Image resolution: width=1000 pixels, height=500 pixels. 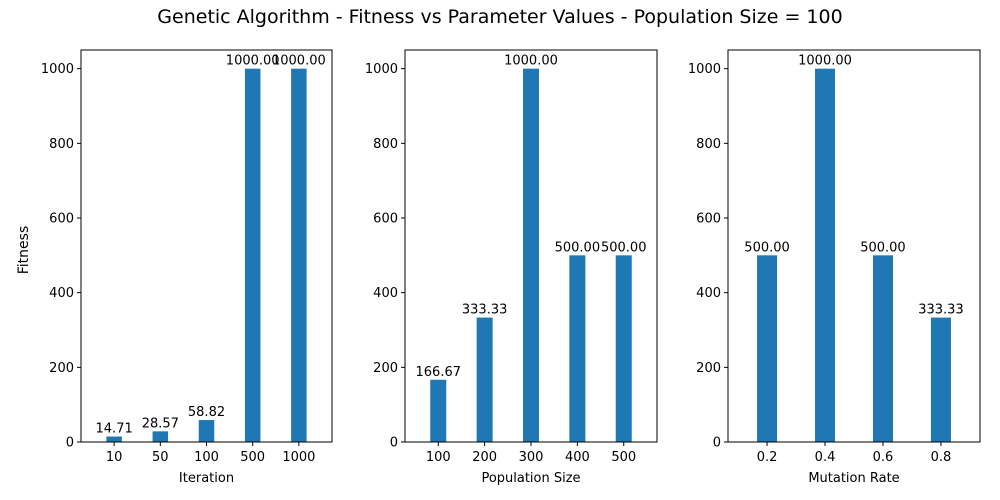 What do you see at coordinates (767, 348) in the screenshot?
I see `bar-0.2` at bounding box center [767, 348].